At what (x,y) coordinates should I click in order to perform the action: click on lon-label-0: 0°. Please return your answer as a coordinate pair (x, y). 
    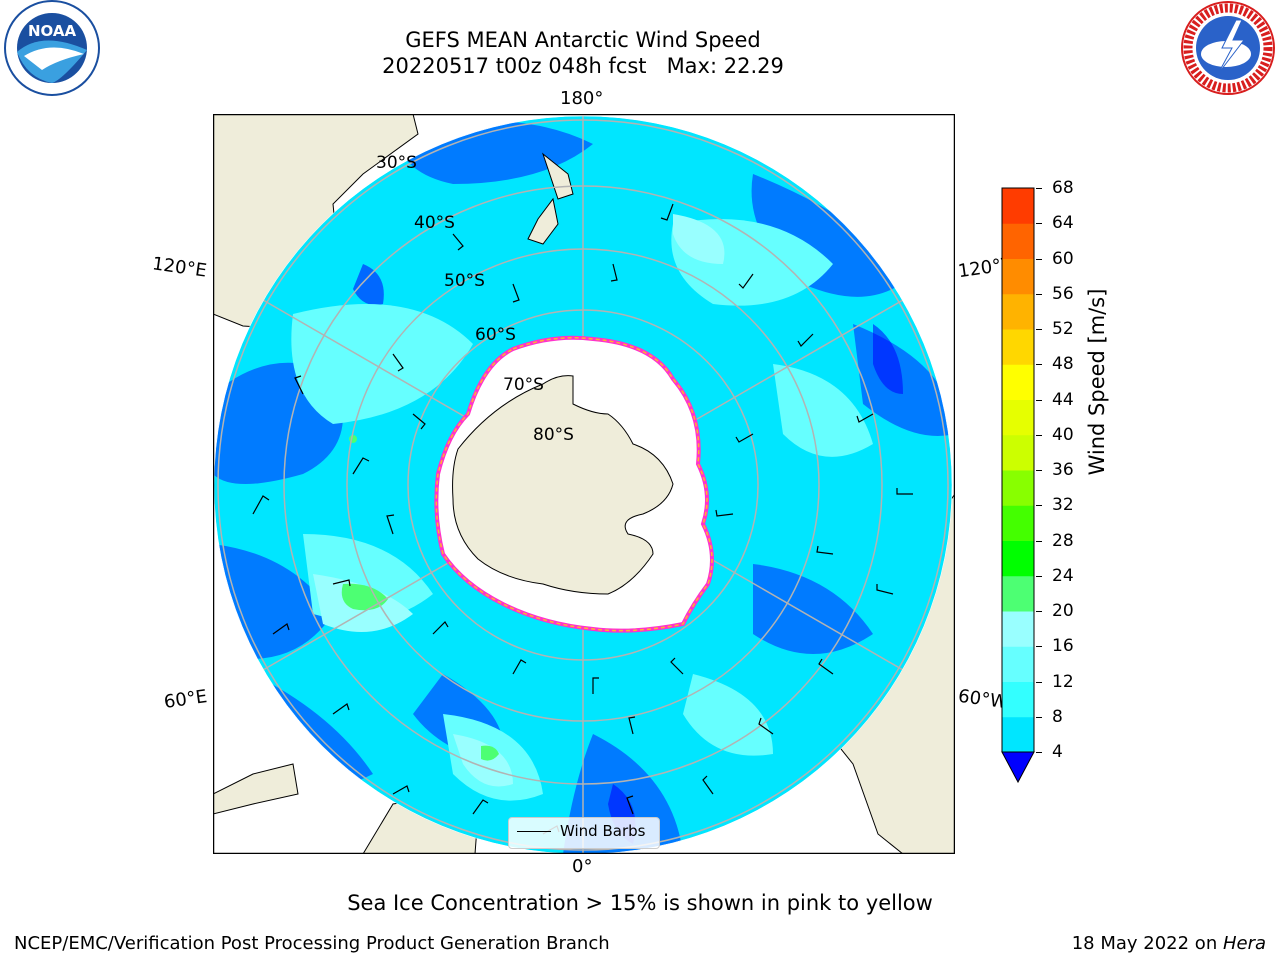
    Looking at the image, I should click on (582, 866).